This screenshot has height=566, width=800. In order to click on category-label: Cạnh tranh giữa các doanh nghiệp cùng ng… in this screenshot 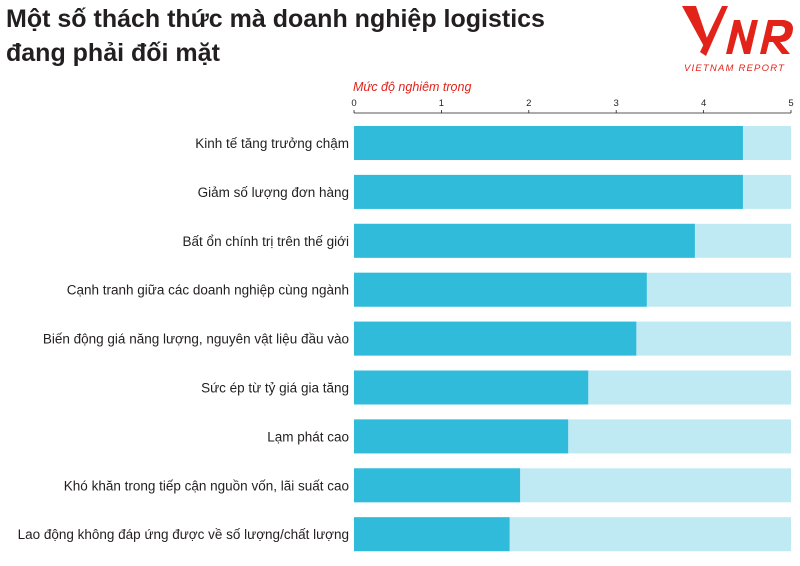, I will do `click(208, 290)`.